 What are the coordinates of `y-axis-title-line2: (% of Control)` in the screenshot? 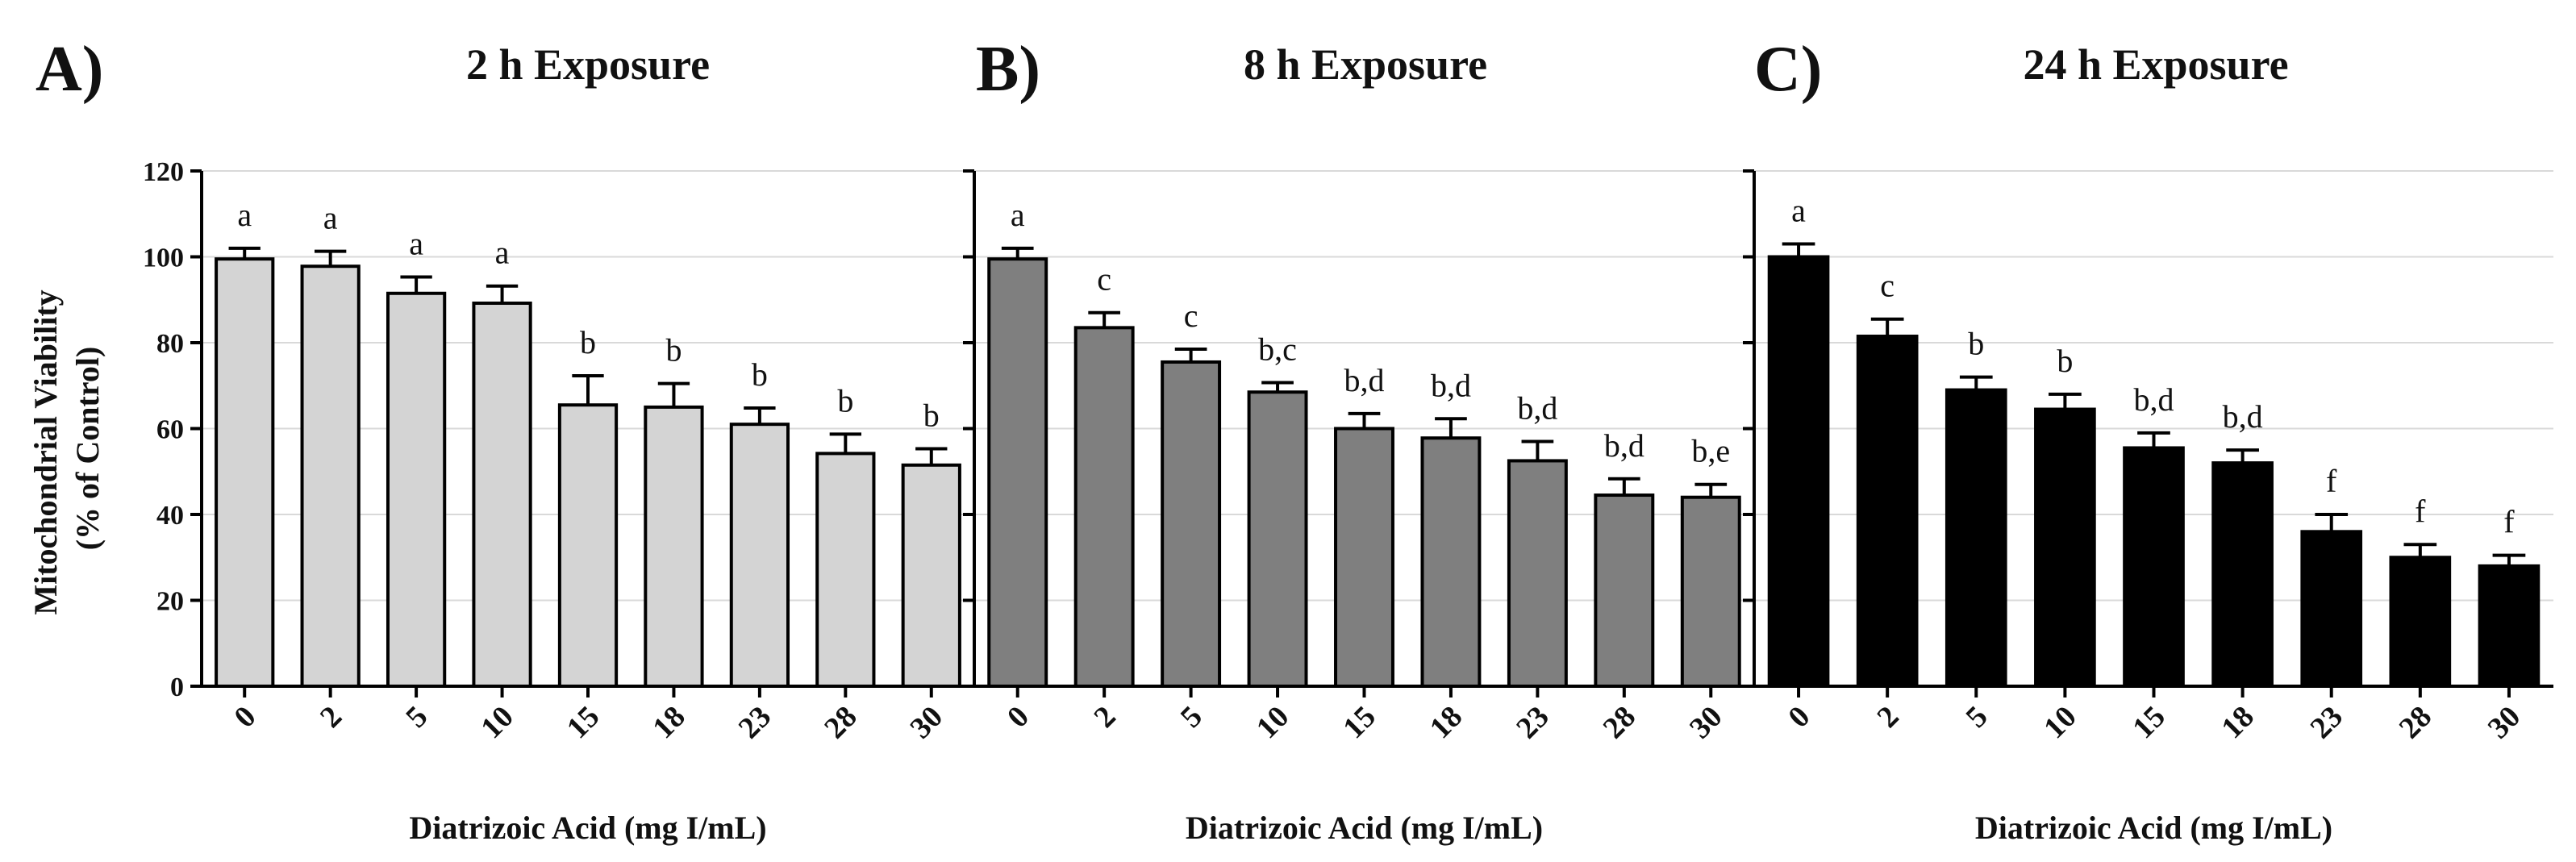 It's located at (87, 449).